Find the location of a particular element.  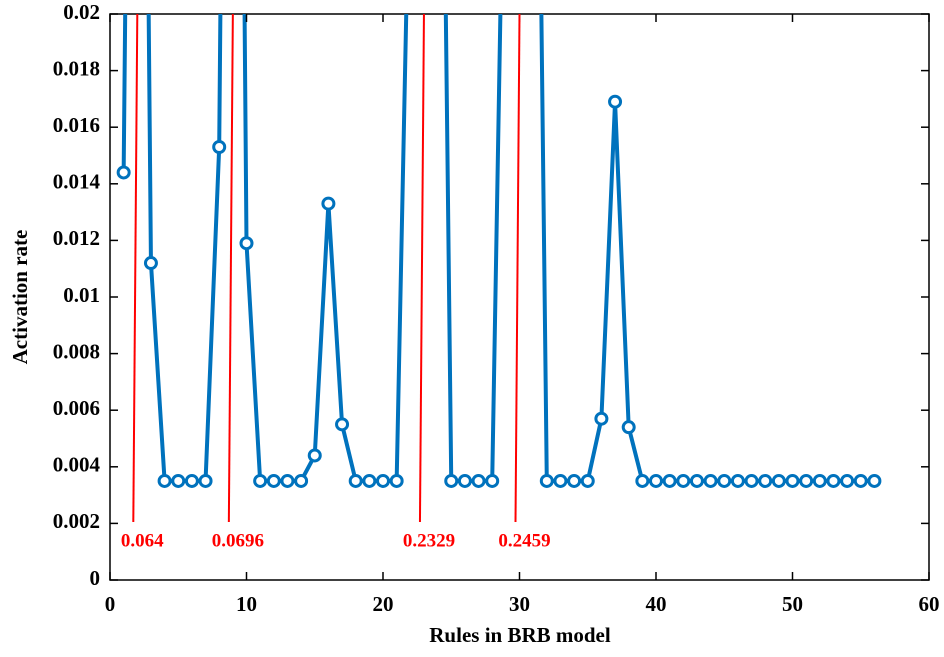

y-tick-label: 0.012 is located at coordinates (76, 238).